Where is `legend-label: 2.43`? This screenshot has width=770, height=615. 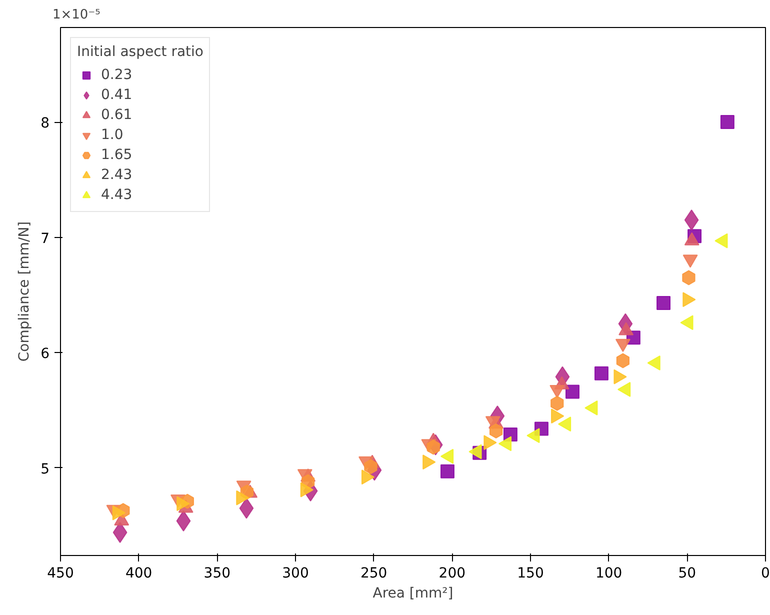 legend-label: 2.43 is located at coordinates (116, 175).